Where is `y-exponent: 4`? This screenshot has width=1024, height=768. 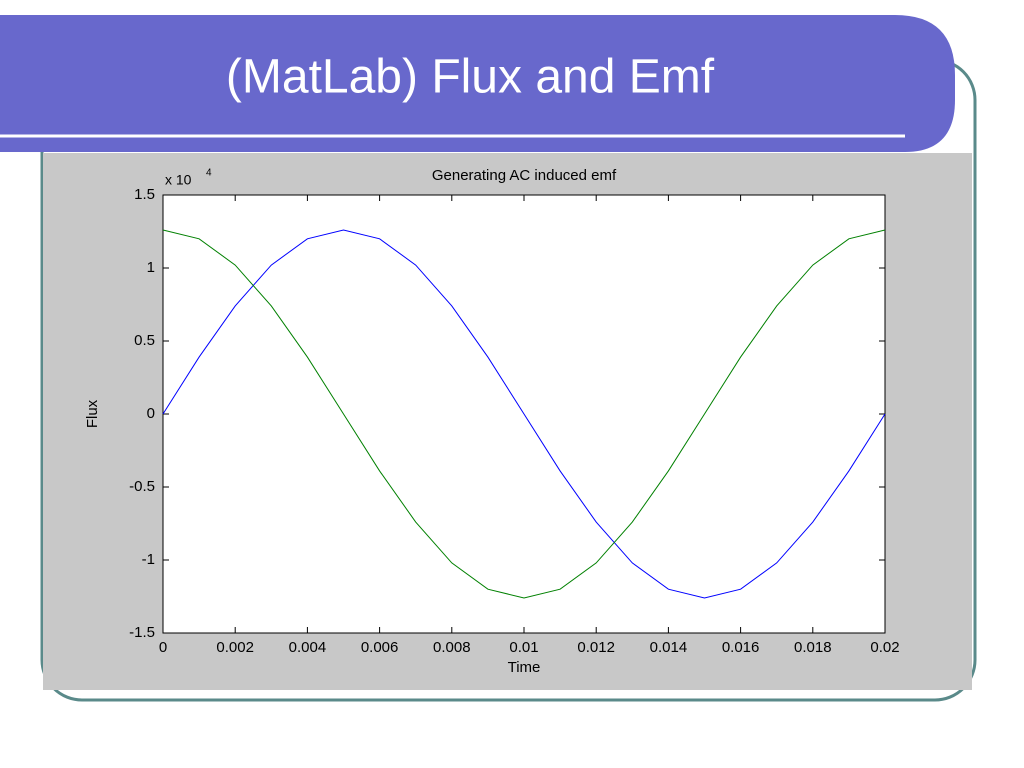
y-exponent: 4 is located at coordinates (209, 173).